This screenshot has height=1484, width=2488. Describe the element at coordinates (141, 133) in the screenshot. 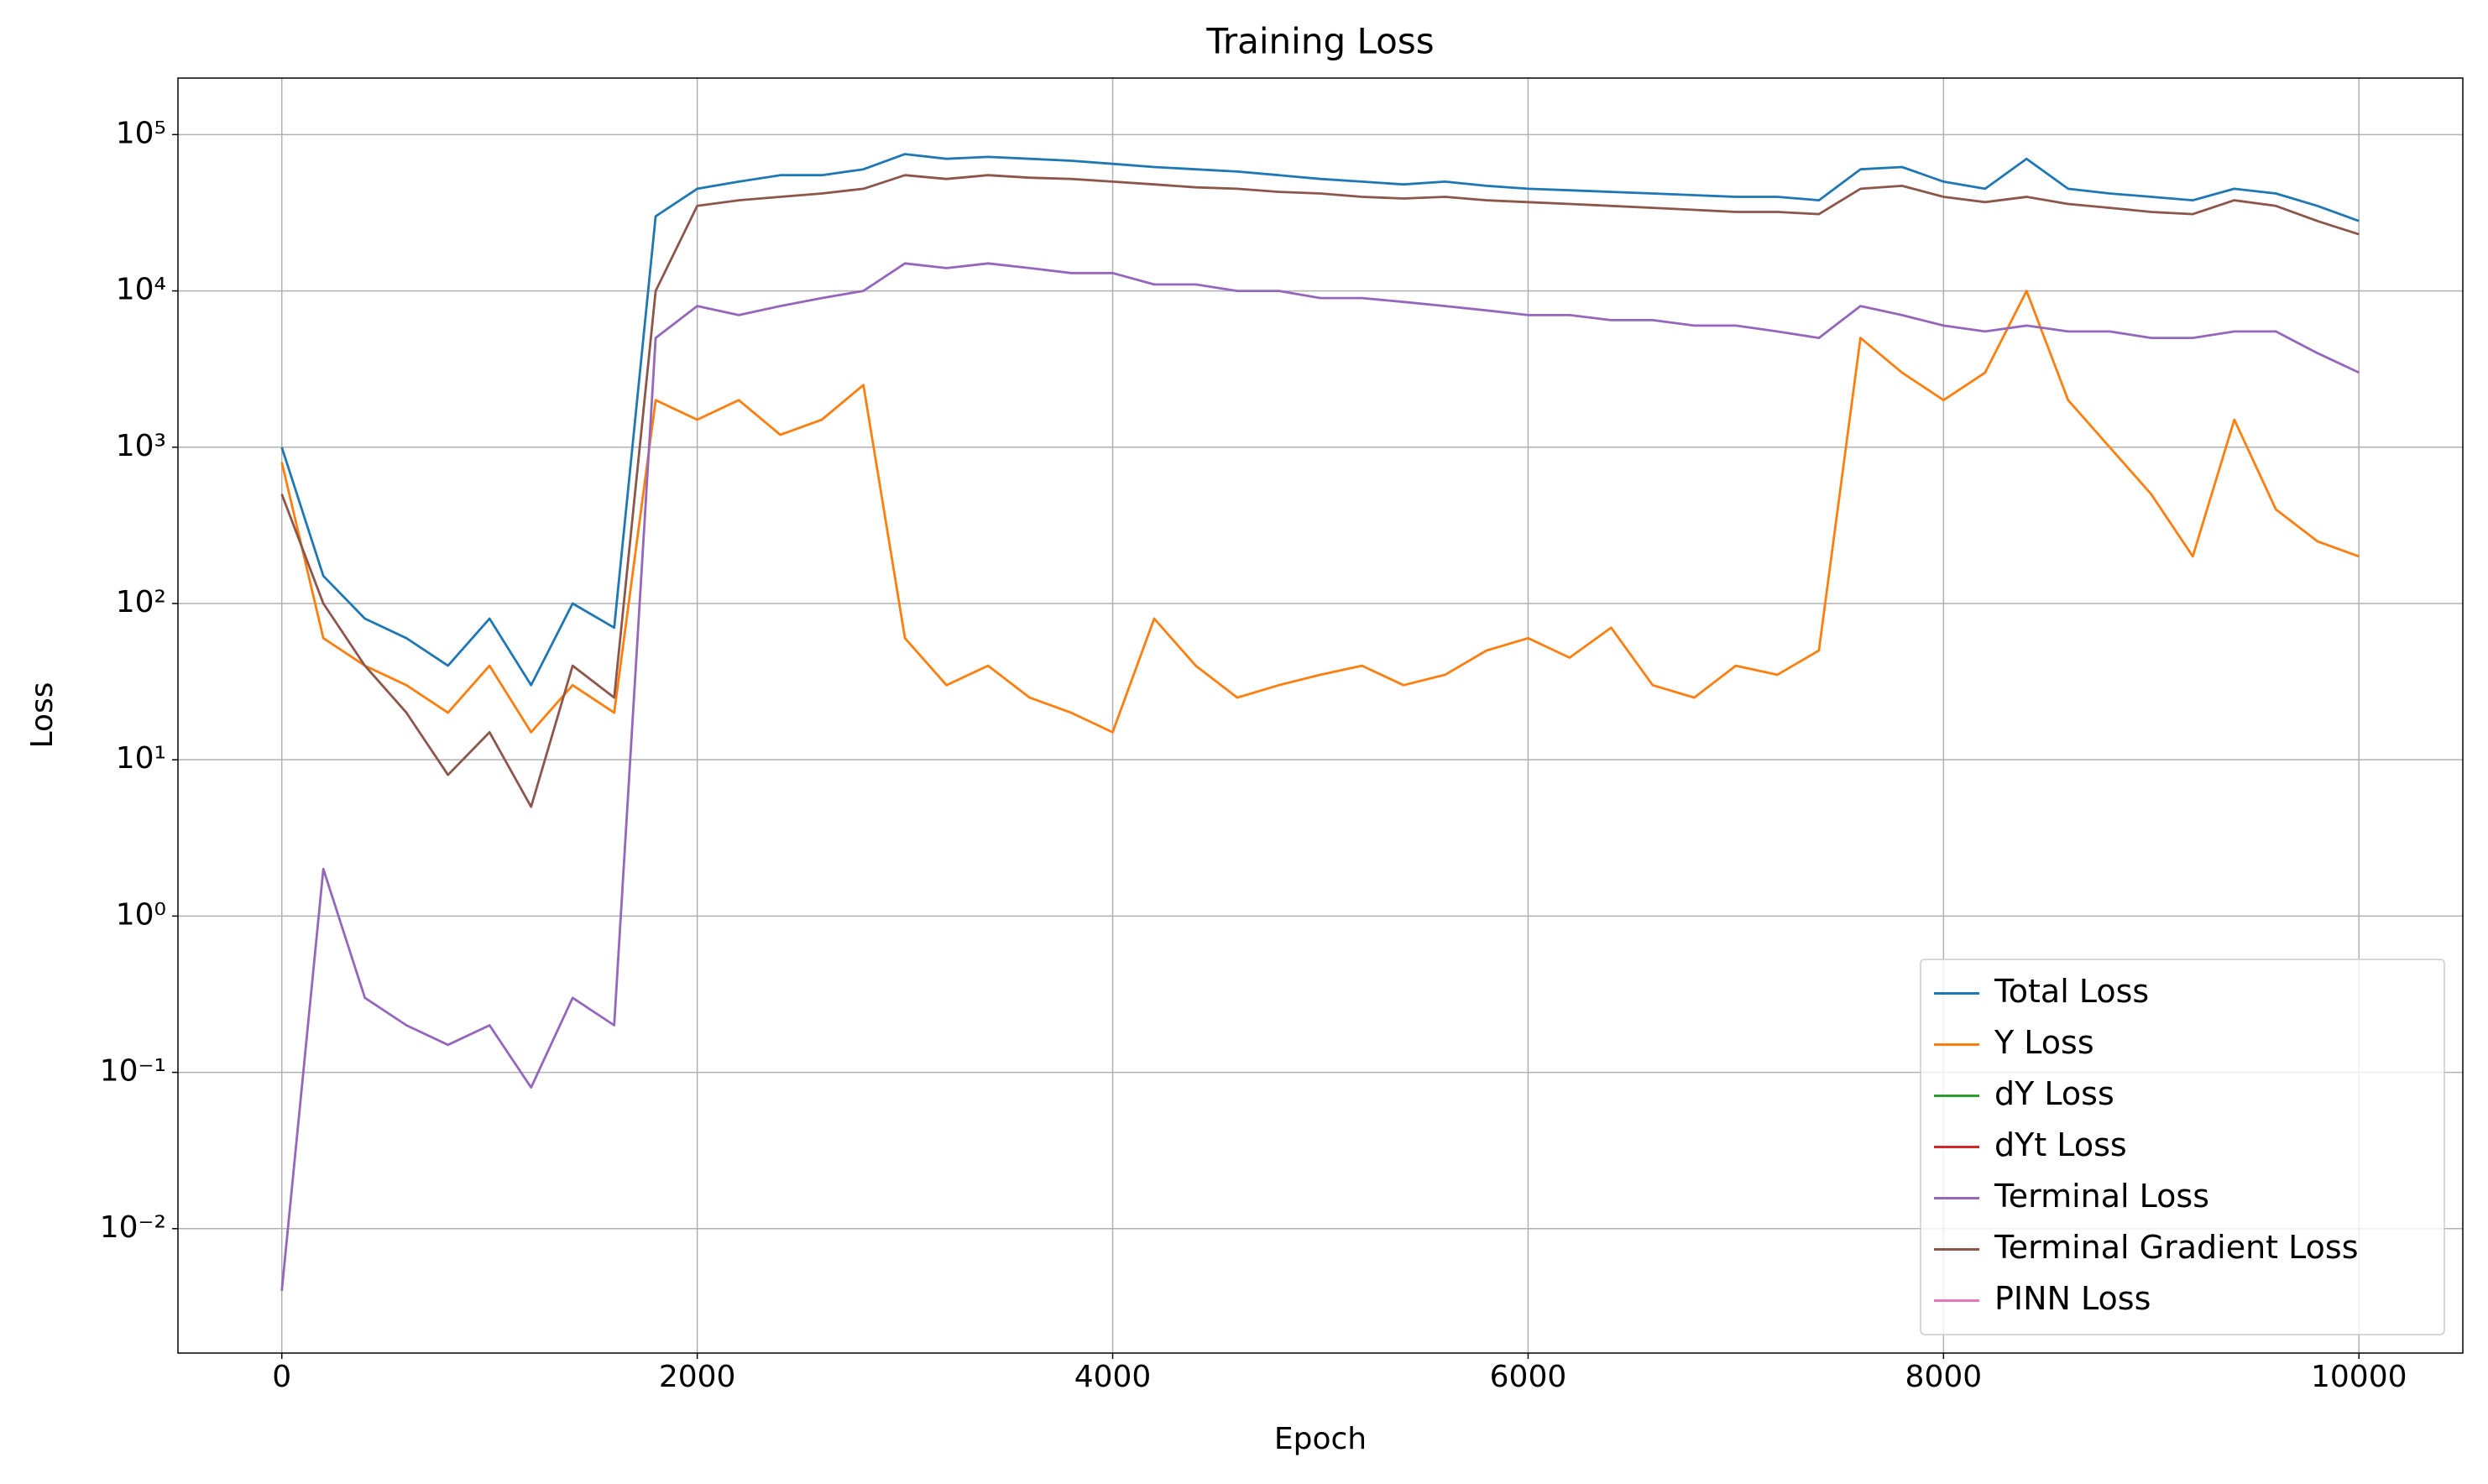

I see `y-tick-label: 10⁵` at that location.